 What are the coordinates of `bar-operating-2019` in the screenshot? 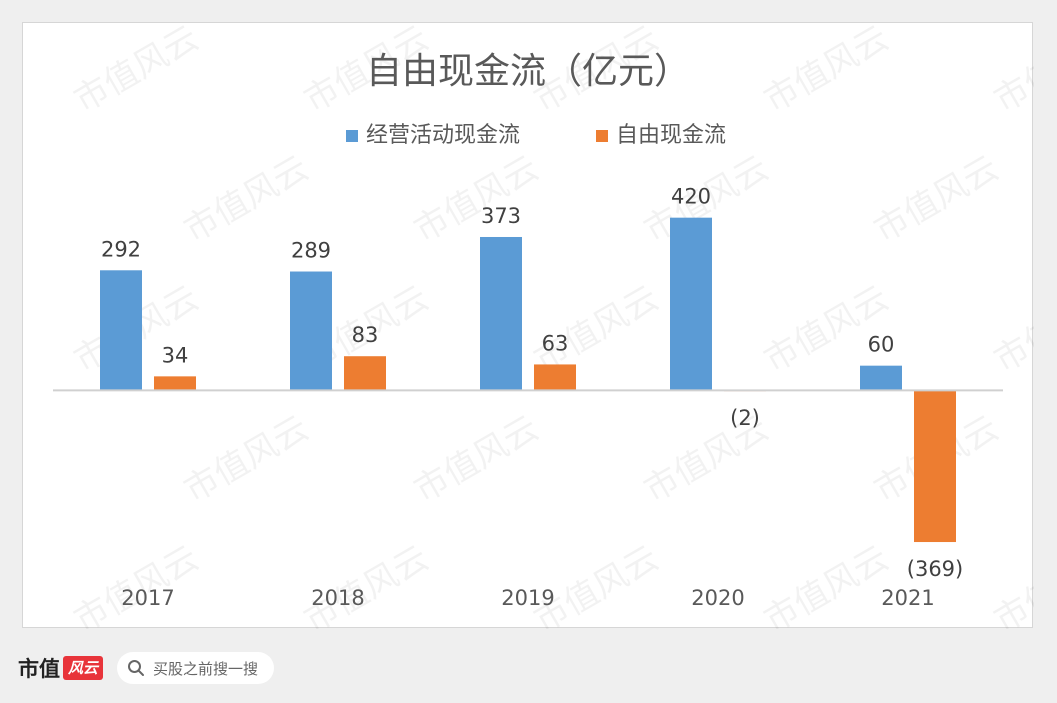 It's located at (501, 313).